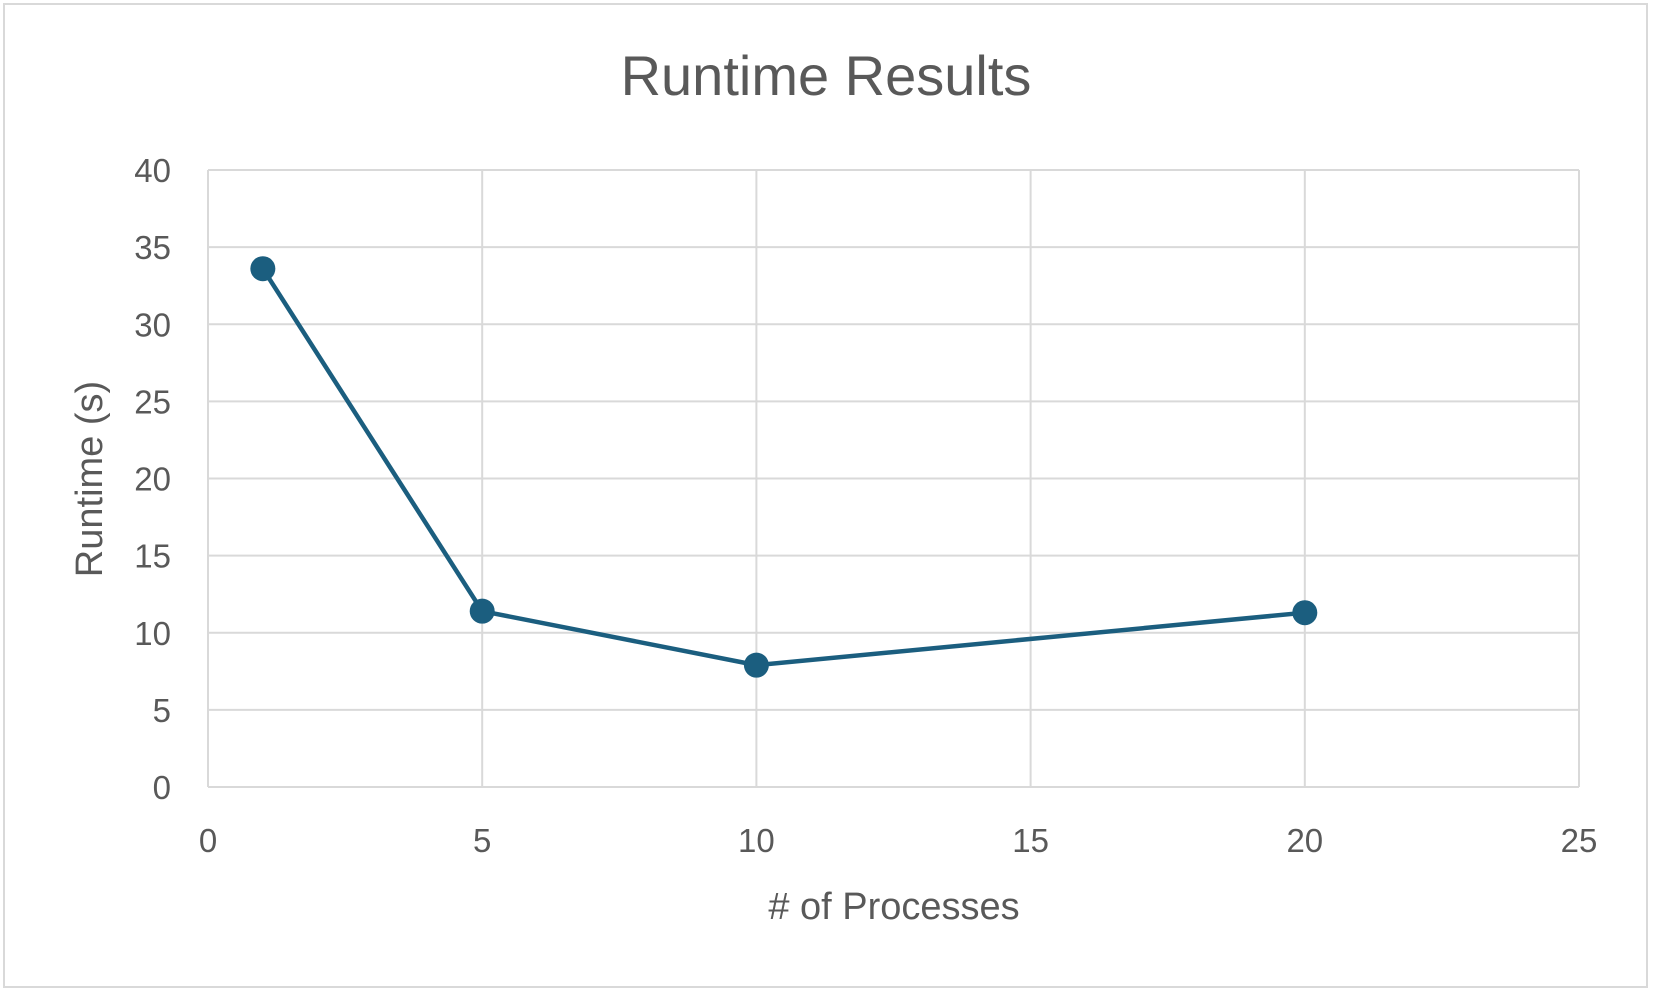  I want to click on x-tick-label: 25, so click(1579, 840).